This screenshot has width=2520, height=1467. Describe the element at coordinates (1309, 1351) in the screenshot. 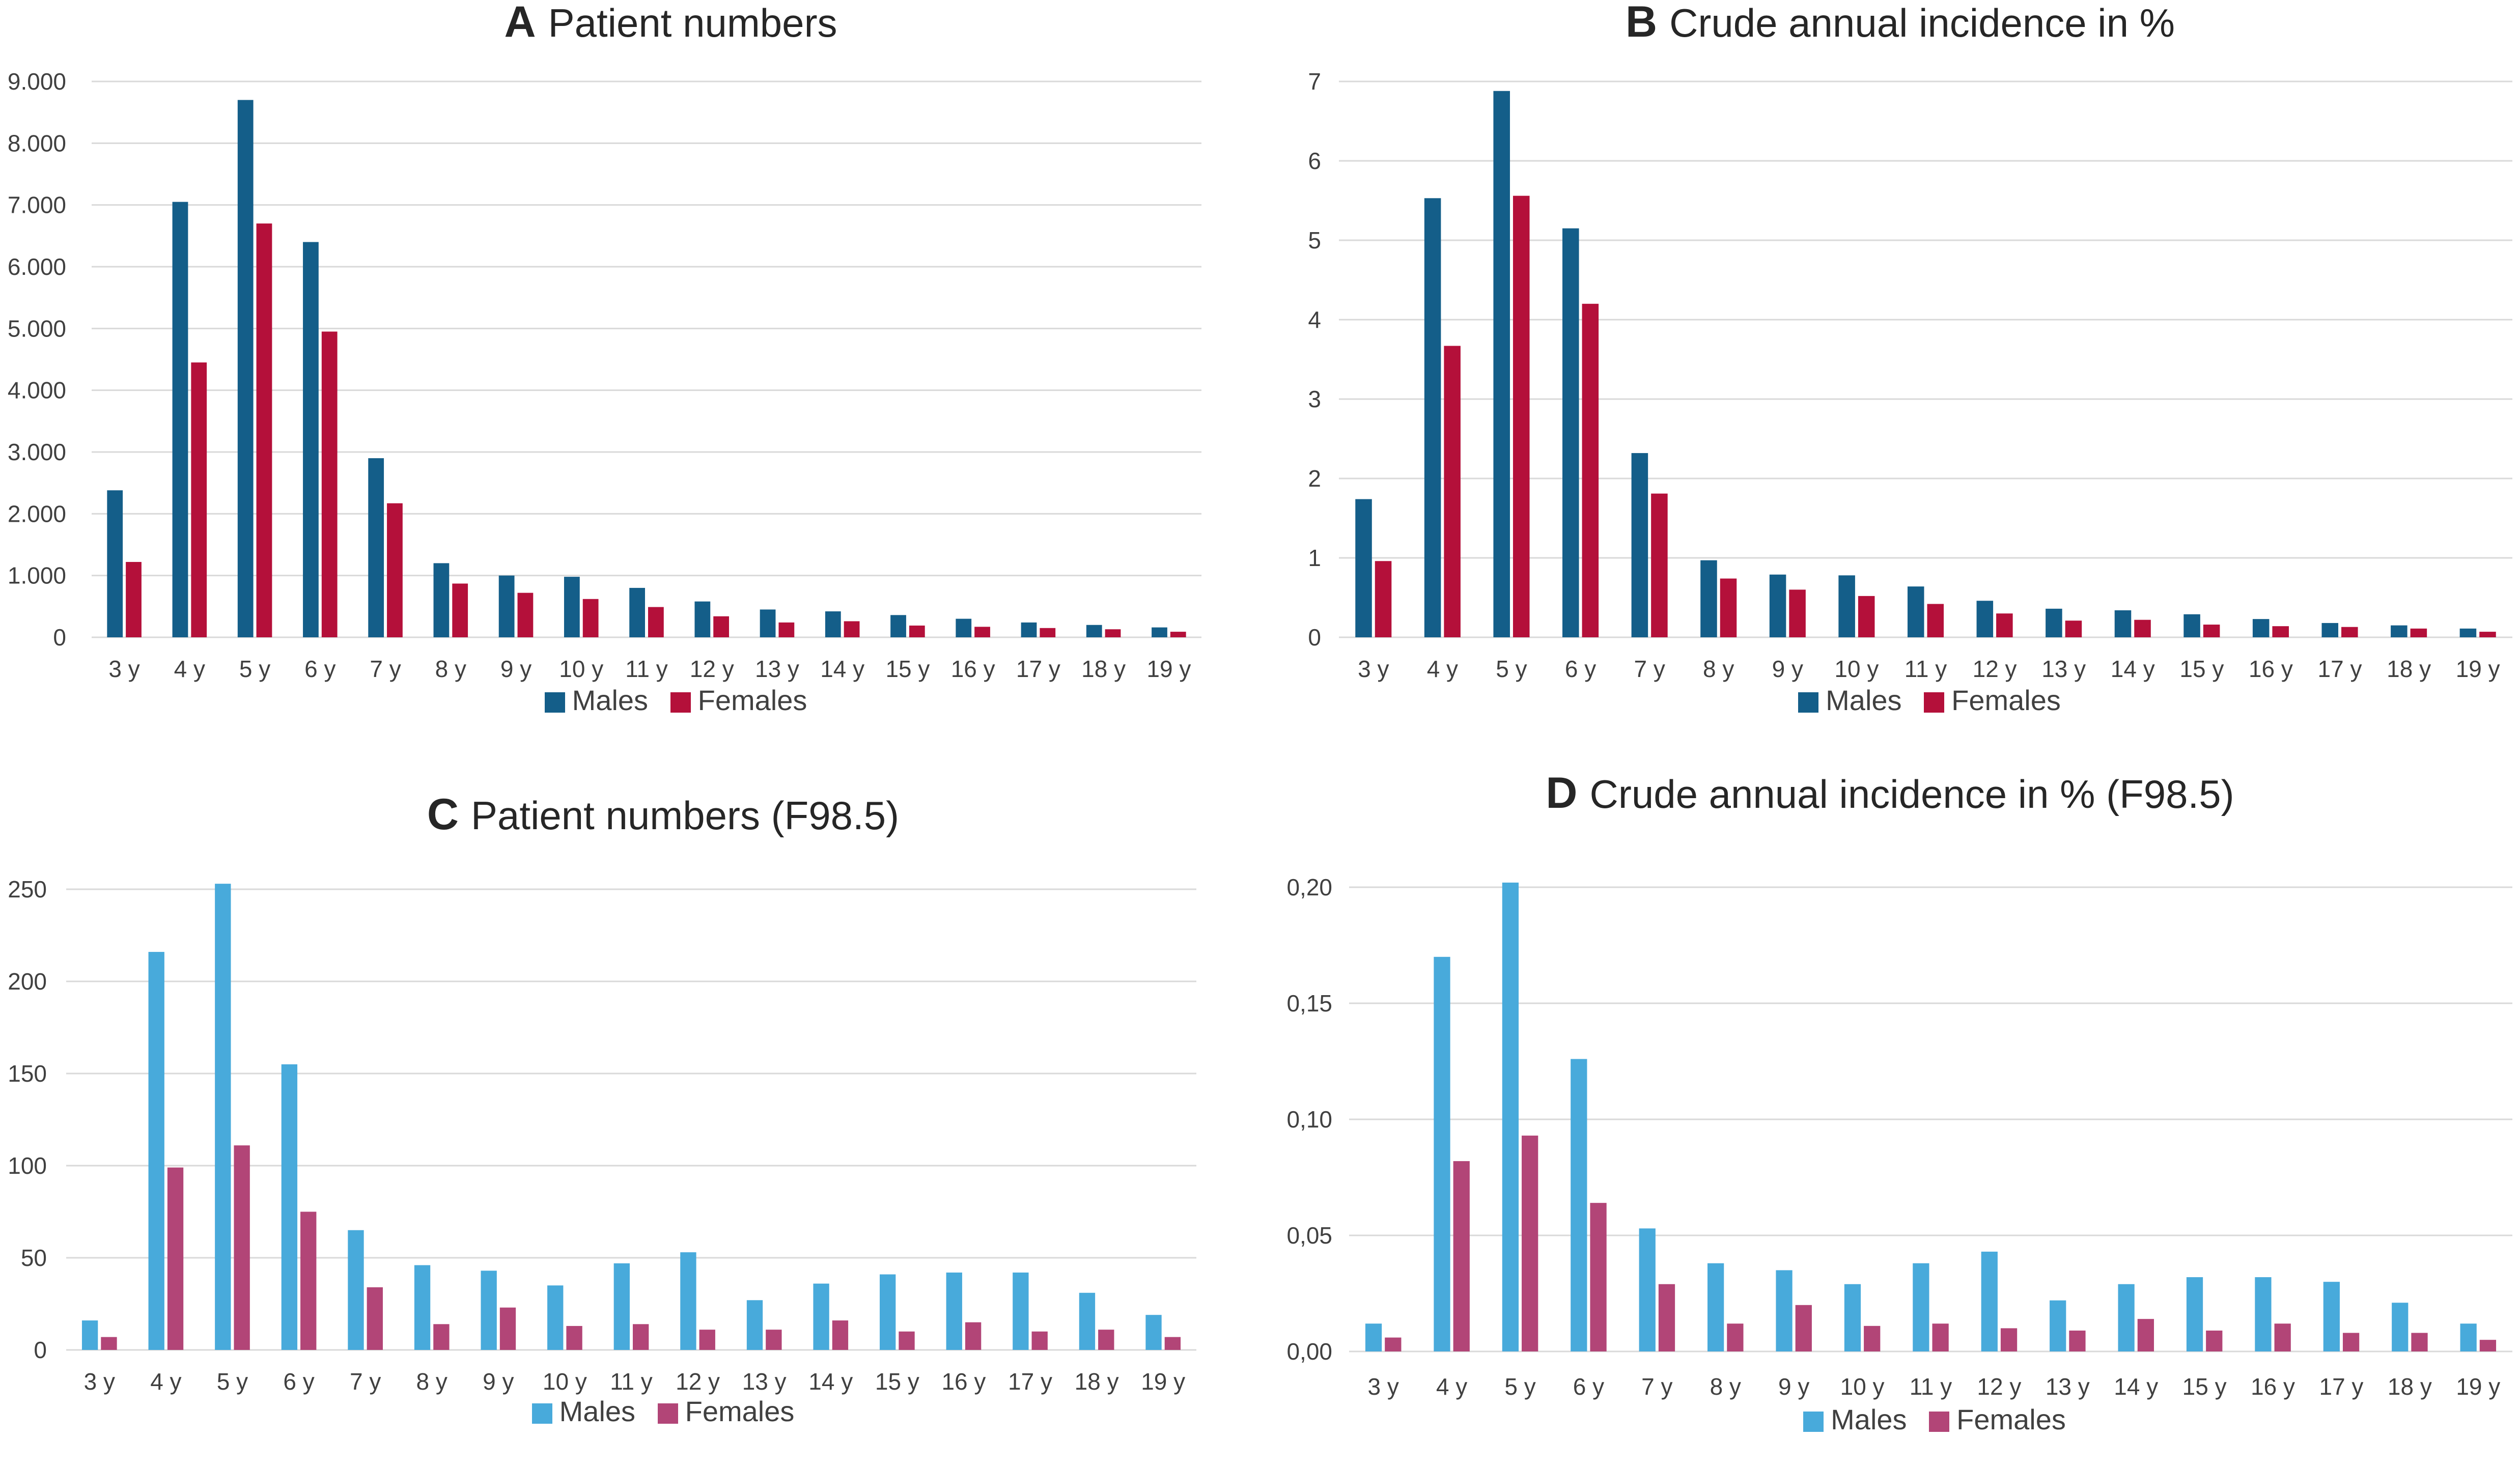

I see `y-tick-label: 0,00` at that location.